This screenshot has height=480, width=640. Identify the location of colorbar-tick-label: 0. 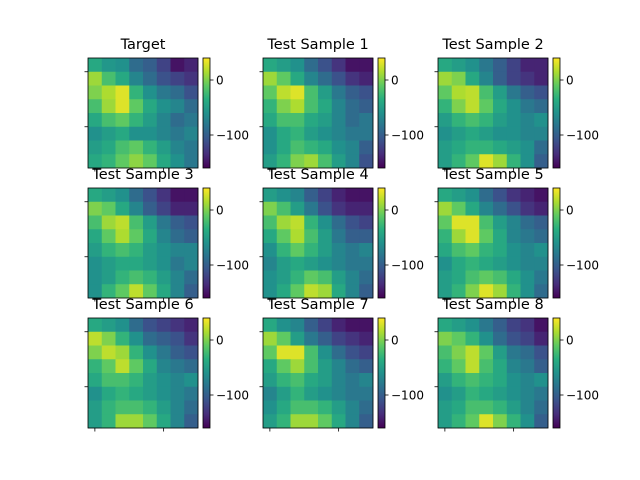
(220, 341).